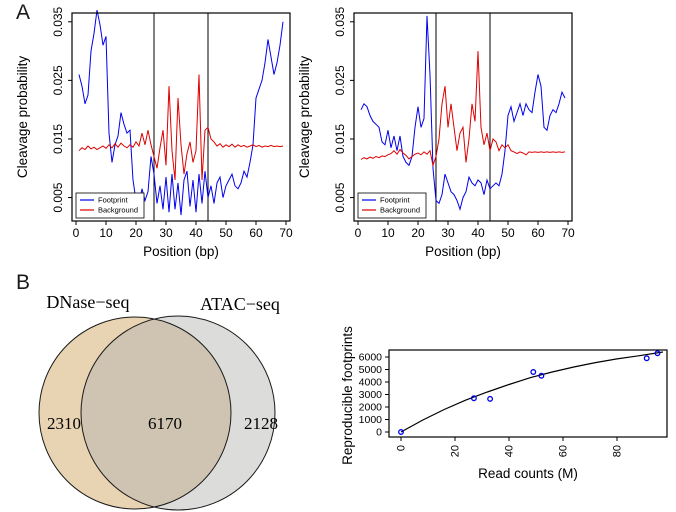  I want to click on y-tick-label: 1000, so click(371, 420).